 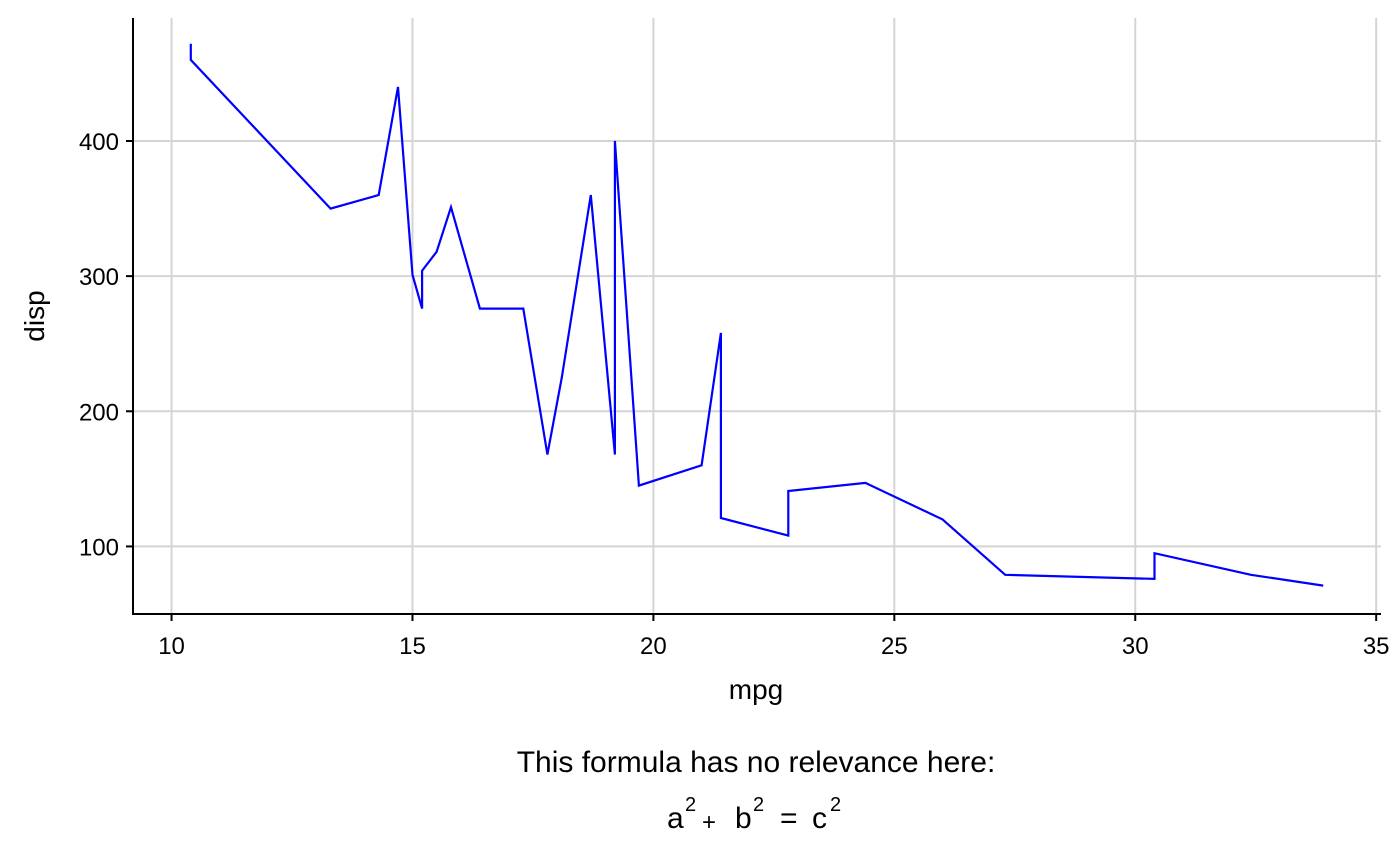 What do you see at coordinates (743, 818) in the screenshot?
I see `formula-b: b` at bounding box center [743, 818].